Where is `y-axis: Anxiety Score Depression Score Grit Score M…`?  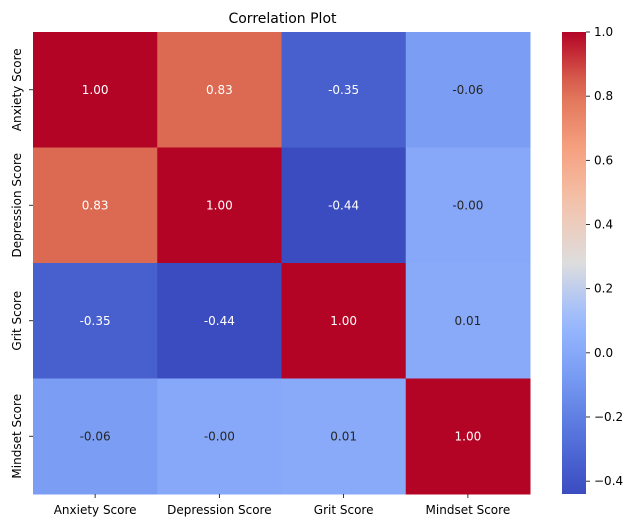
y-axis: Anxiety Score Depression Score Grit Score M… is located at coordinates (21, 263).